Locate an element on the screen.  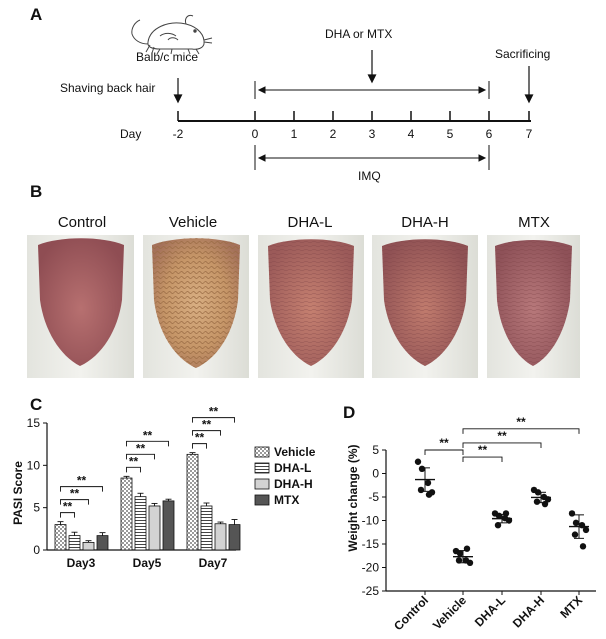
panel-letter-d: D is located at coordinates (349, 412).